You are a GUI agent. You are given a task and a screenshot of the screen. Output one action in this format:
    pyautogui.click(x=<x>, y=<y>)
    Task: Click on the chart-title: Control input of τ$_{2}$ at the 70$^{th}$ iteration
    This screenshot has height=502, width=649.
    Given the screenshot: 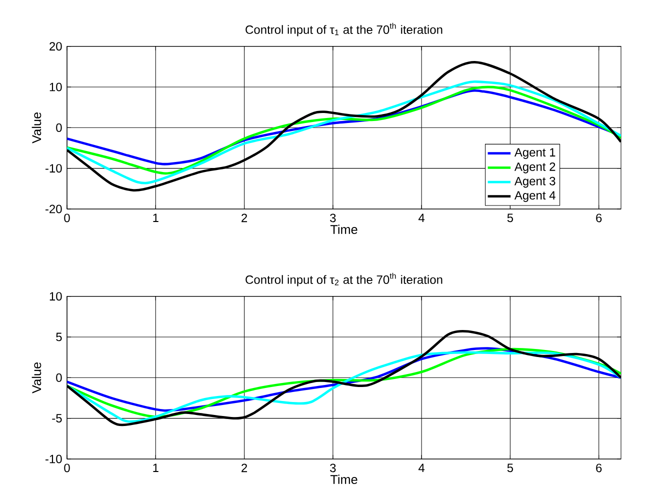 What is the action you would take?
    pyautogui.click(x=344, y=279)
    